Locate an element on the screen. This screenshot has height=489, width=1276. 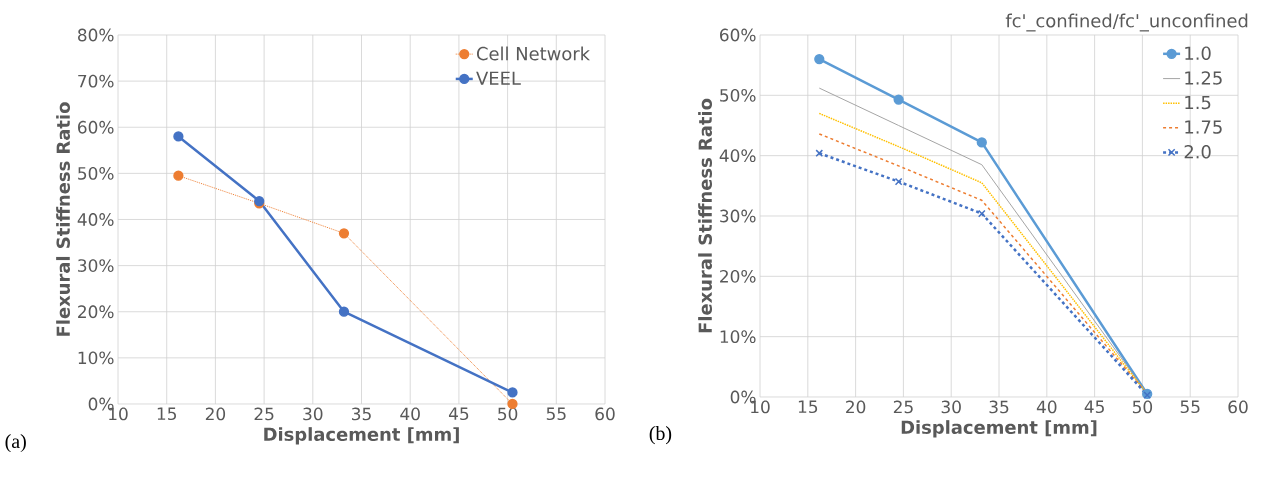
text: (a) is located at coordinates (15, 443).